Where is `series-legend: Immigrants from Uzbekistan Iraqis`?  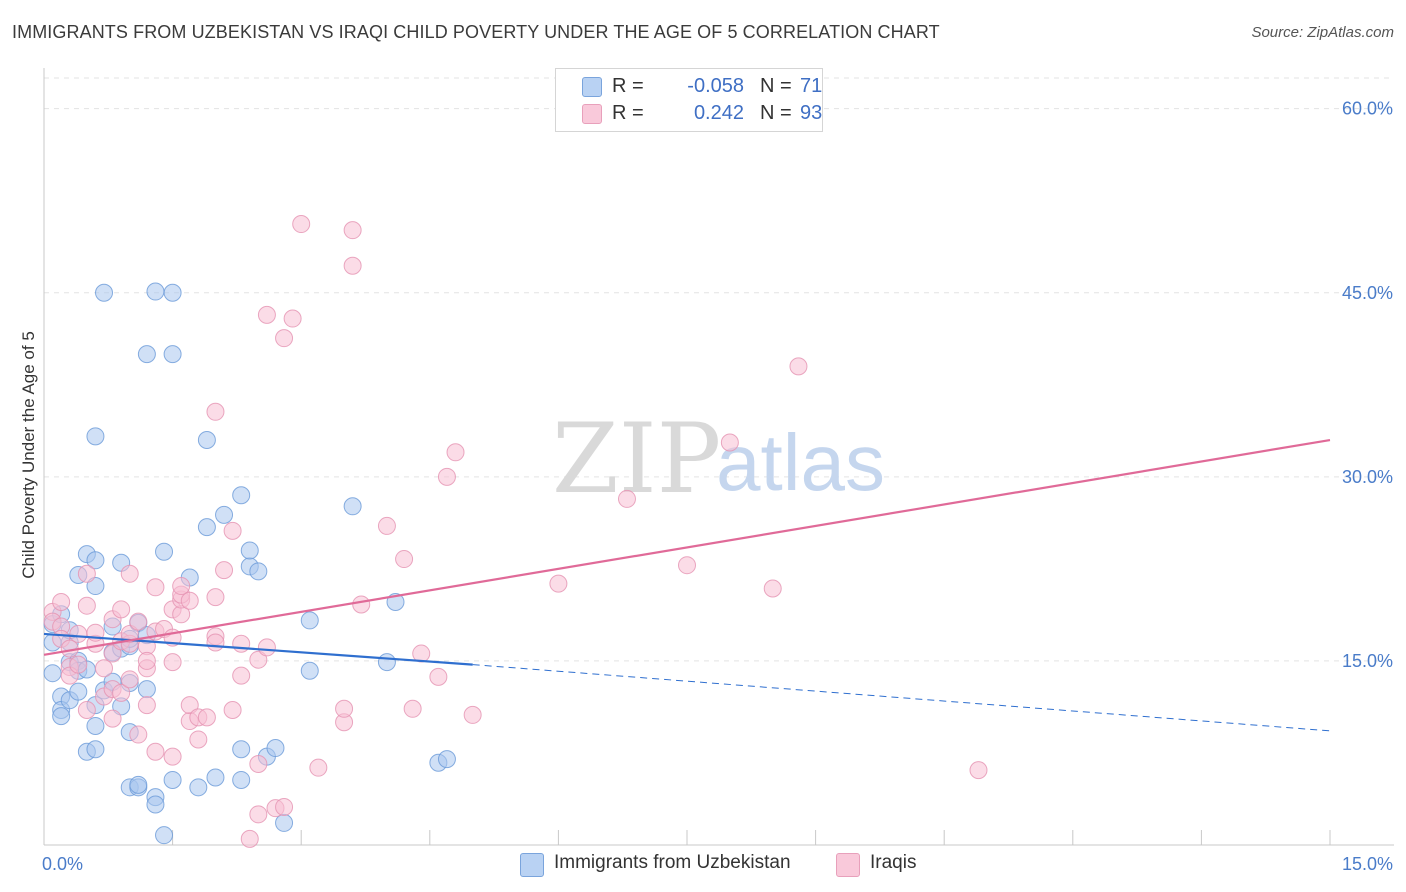 series-legend: Immigrants from Uzbekistan Iraqis is located at coordinates (703, 865).